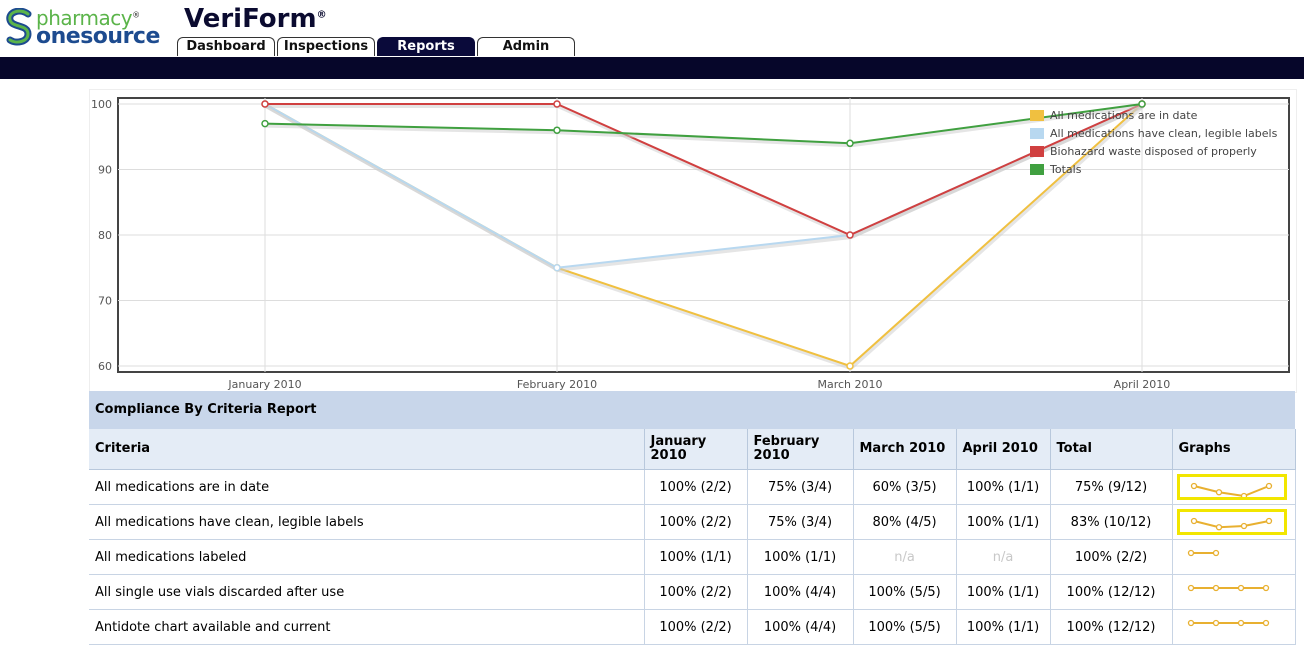 This screenshot has height=650, width=1304. I want to click on pharmacy-onesource-logo: pharmacy® onesource, so click(82, 26).